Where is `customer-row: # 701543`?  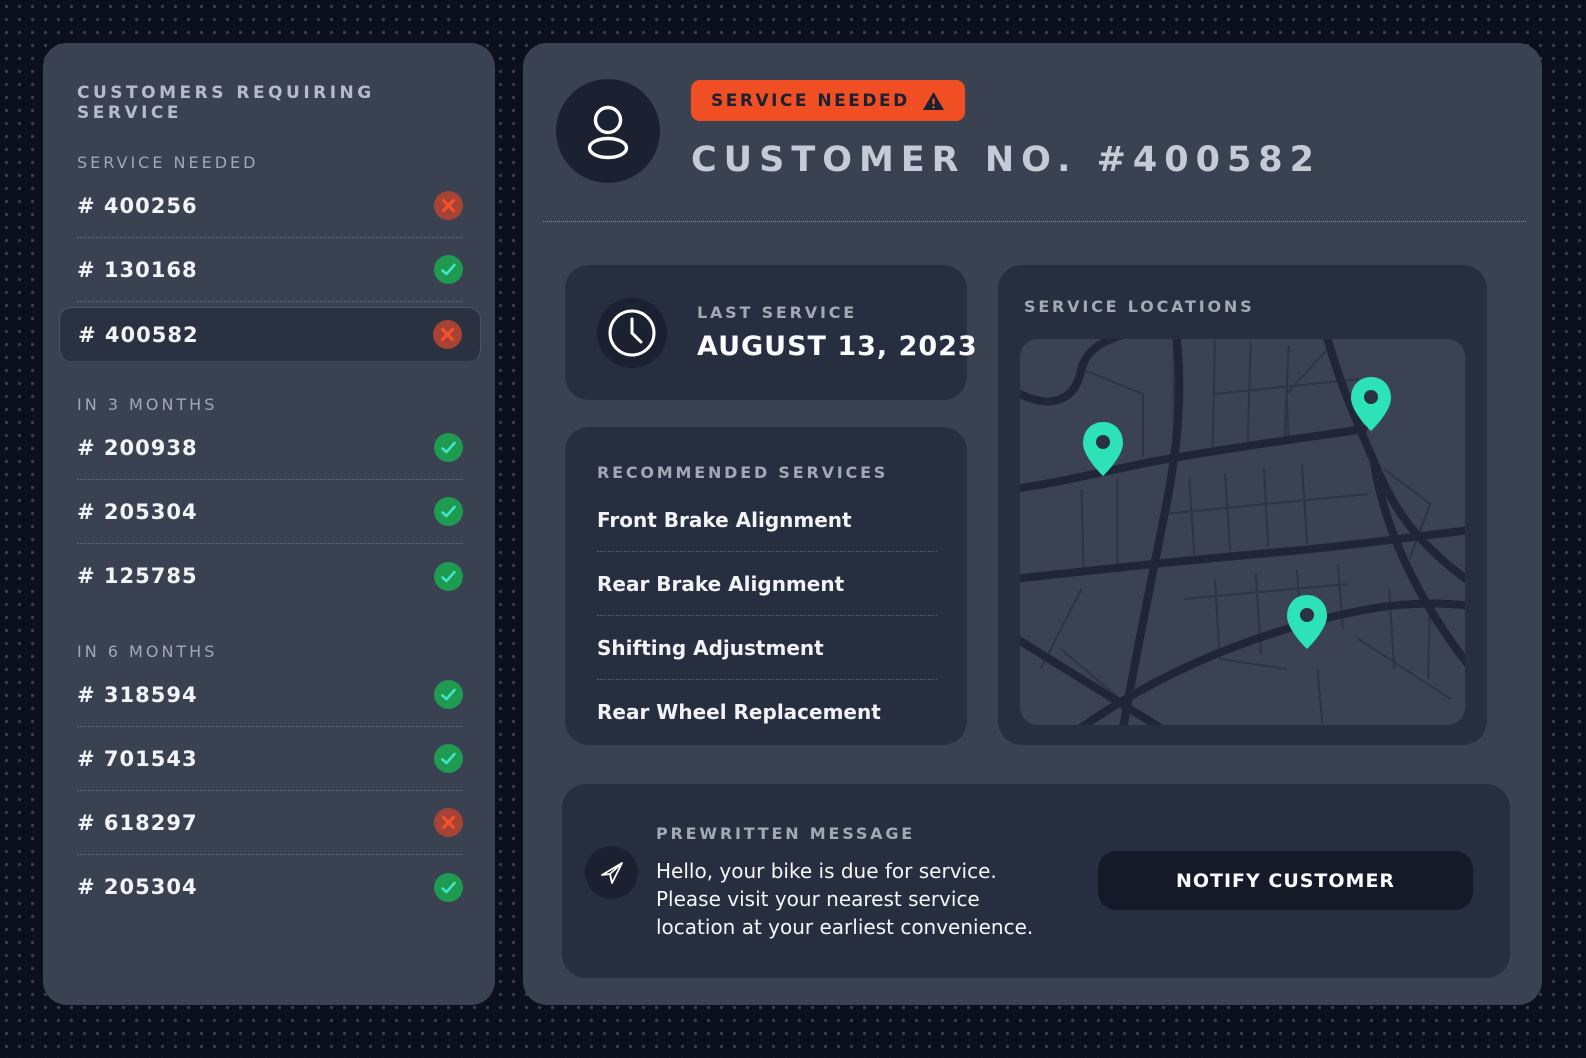 customer-row: # 701543 is located at coordinates (270, 759).